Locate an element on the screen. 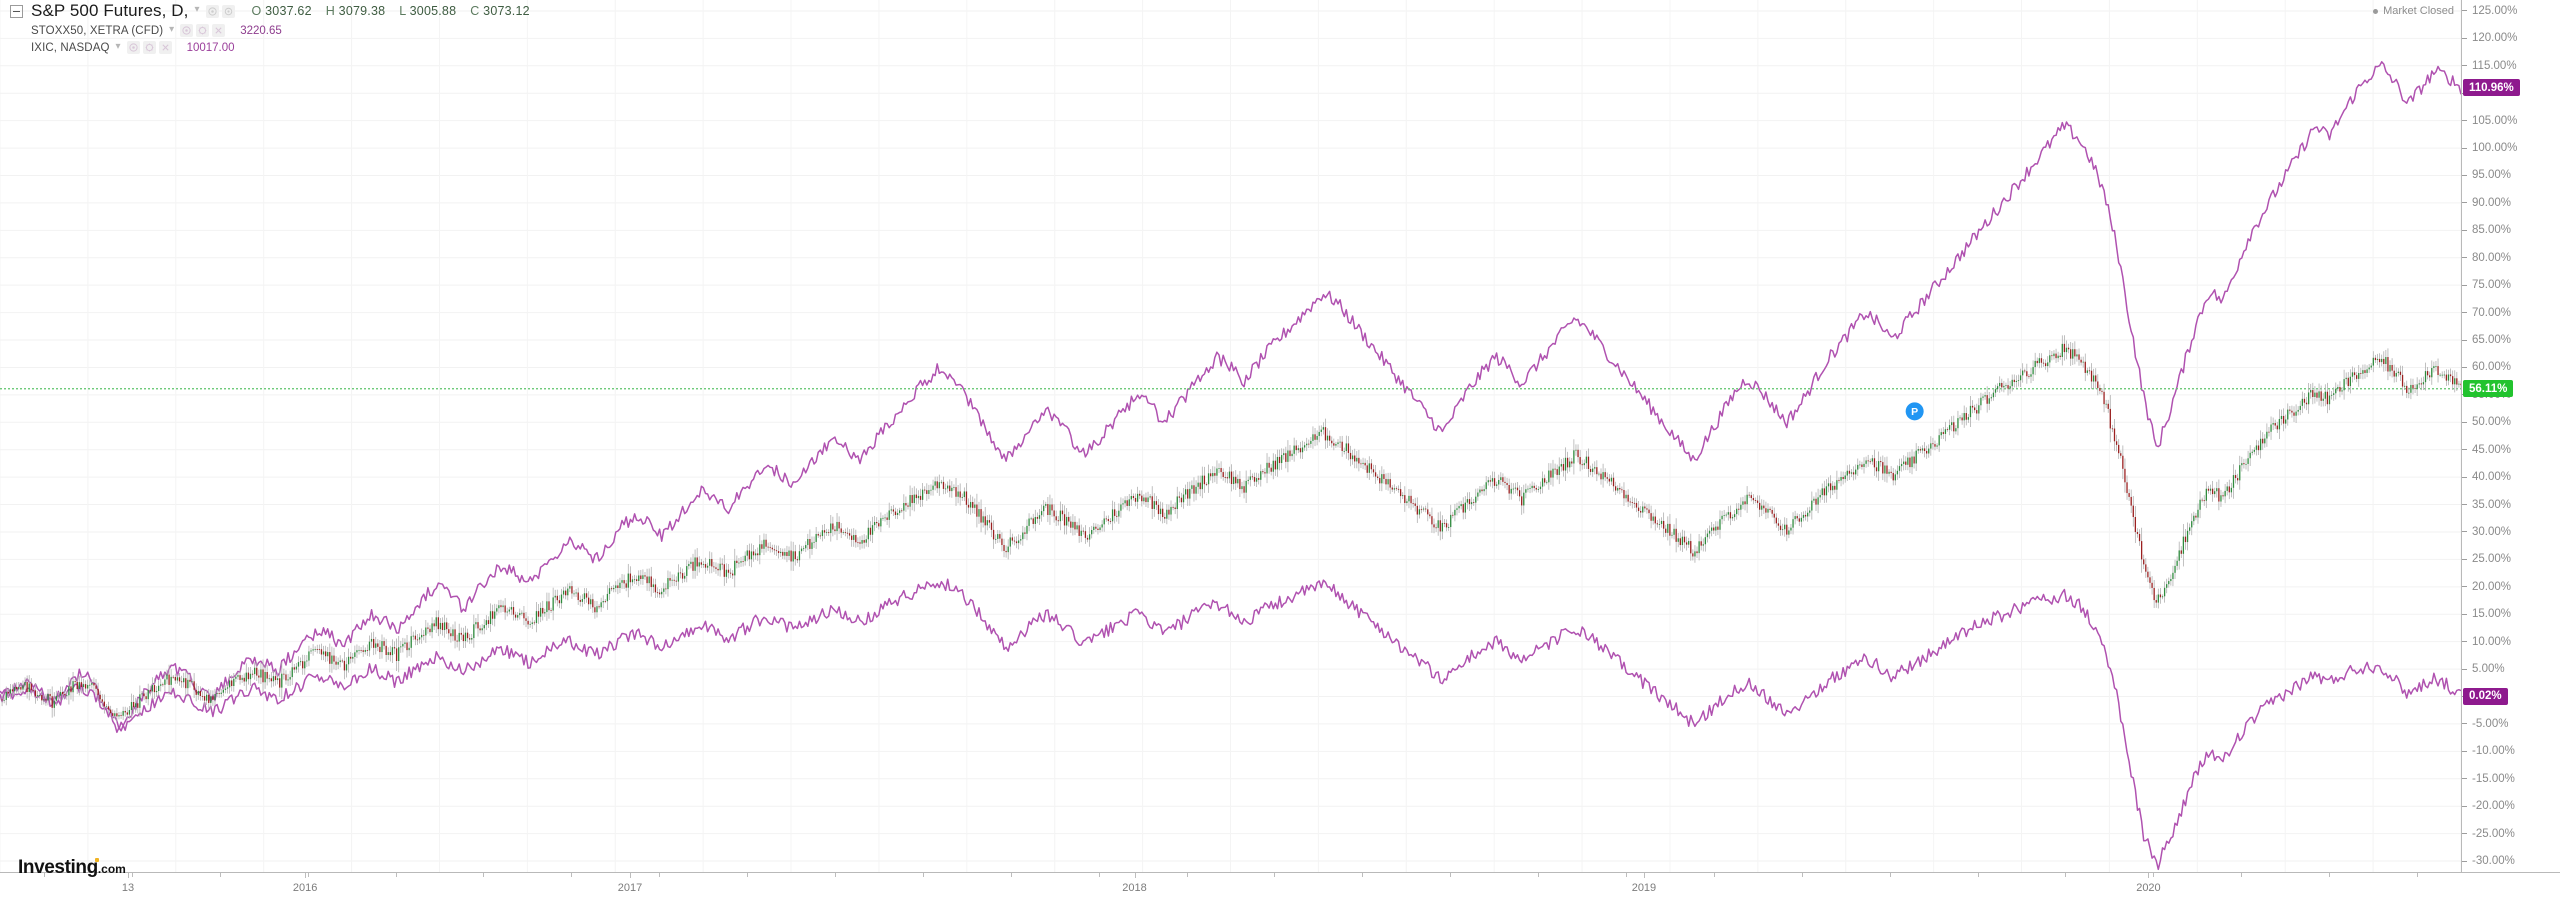  close-value: 3073.12 is located at coordinates (506, 11).